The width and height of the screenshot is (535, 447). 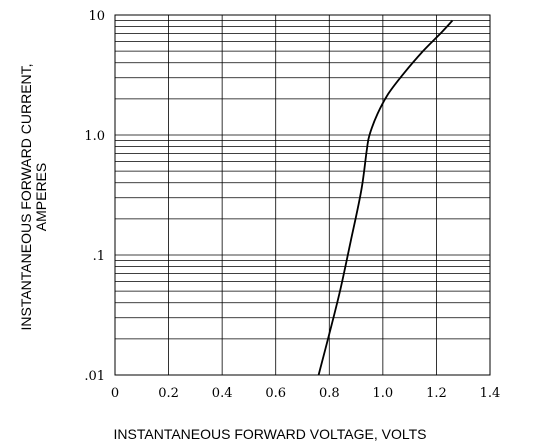 I want to click on x-tick-label: 0.4, so click(x=222, y=393).